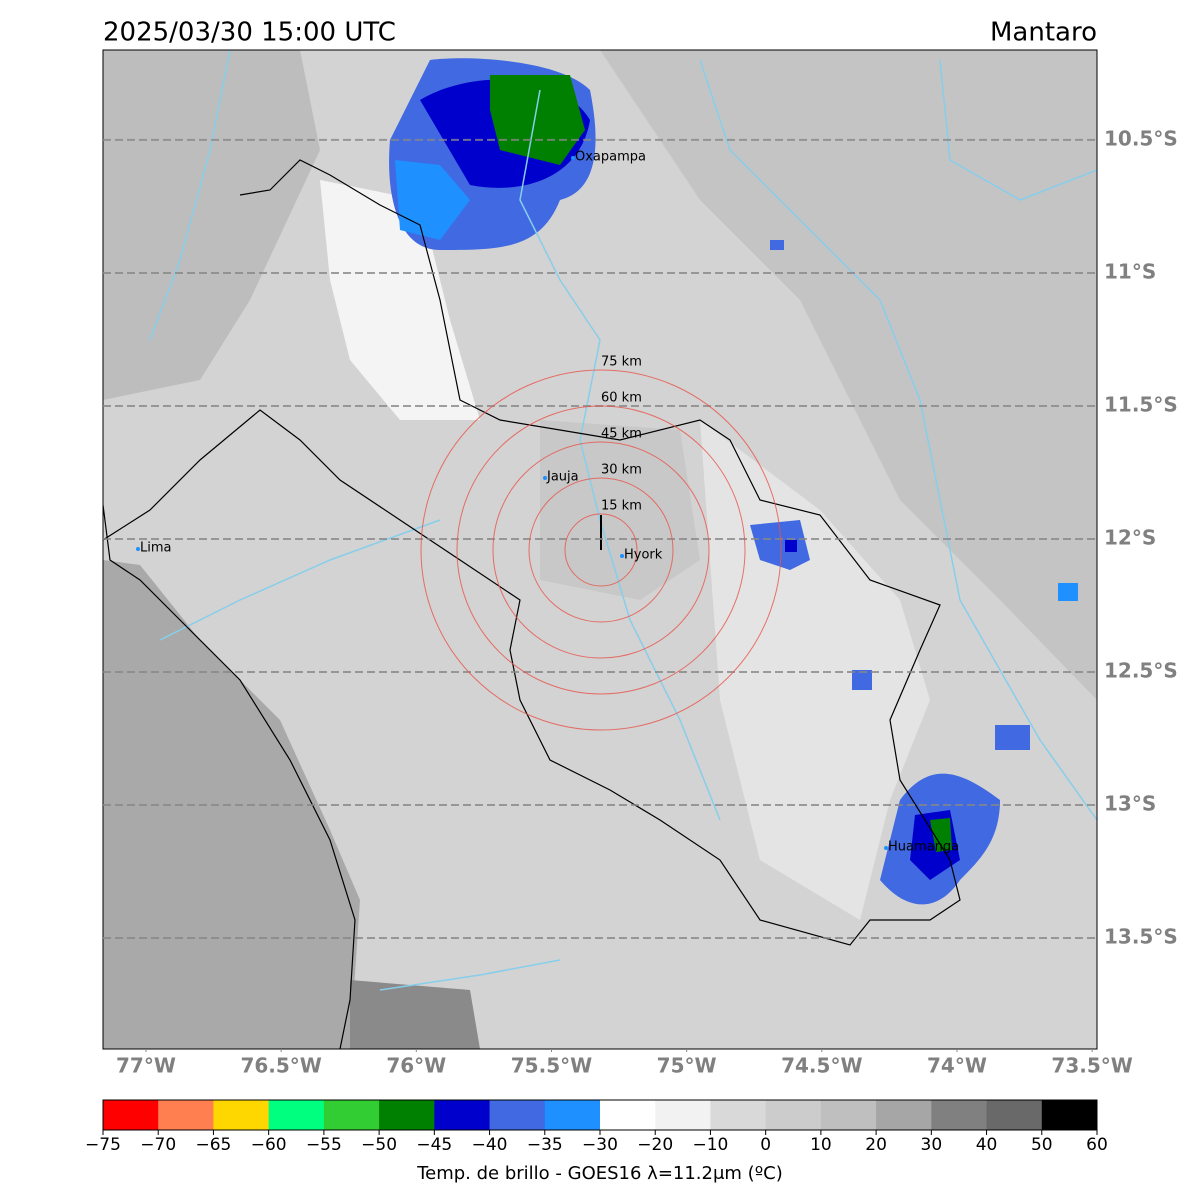 The image size is (1200, 1204). I want to click on colorbar-tick-label: 0, so click(765, 1145).